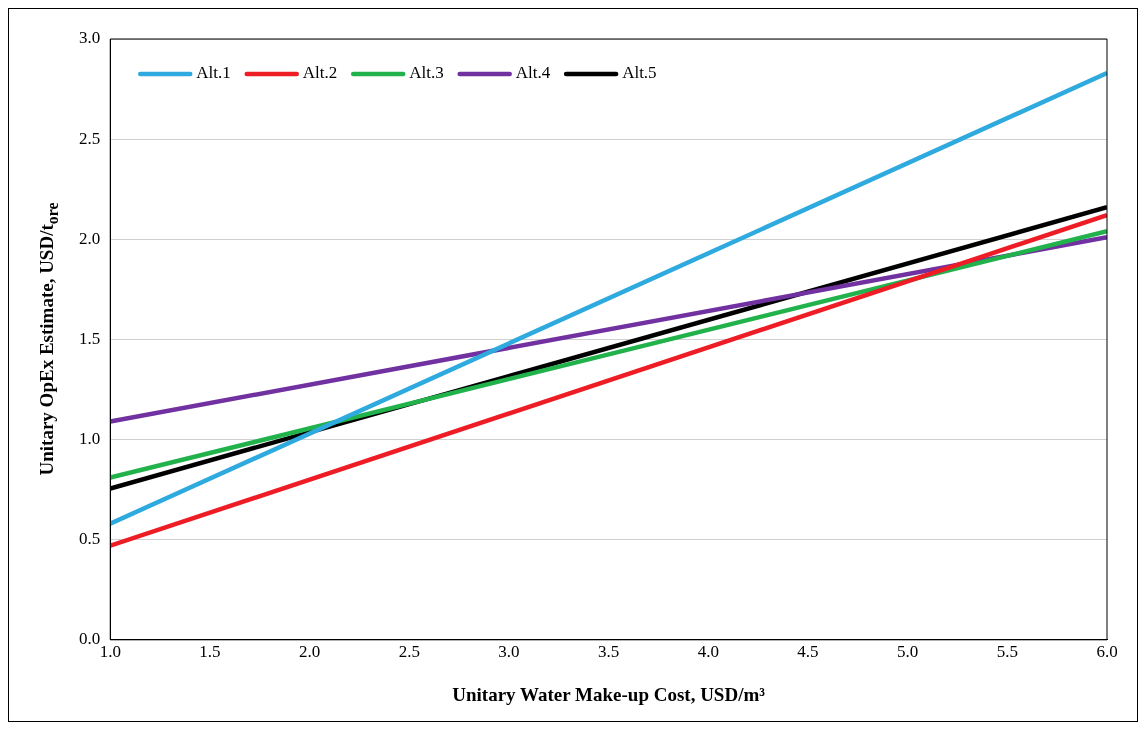  What do you see at coordinates (426, 73) in the screenshot?
I see `legend-label: Alt.3` at bounding box center [426, 73].